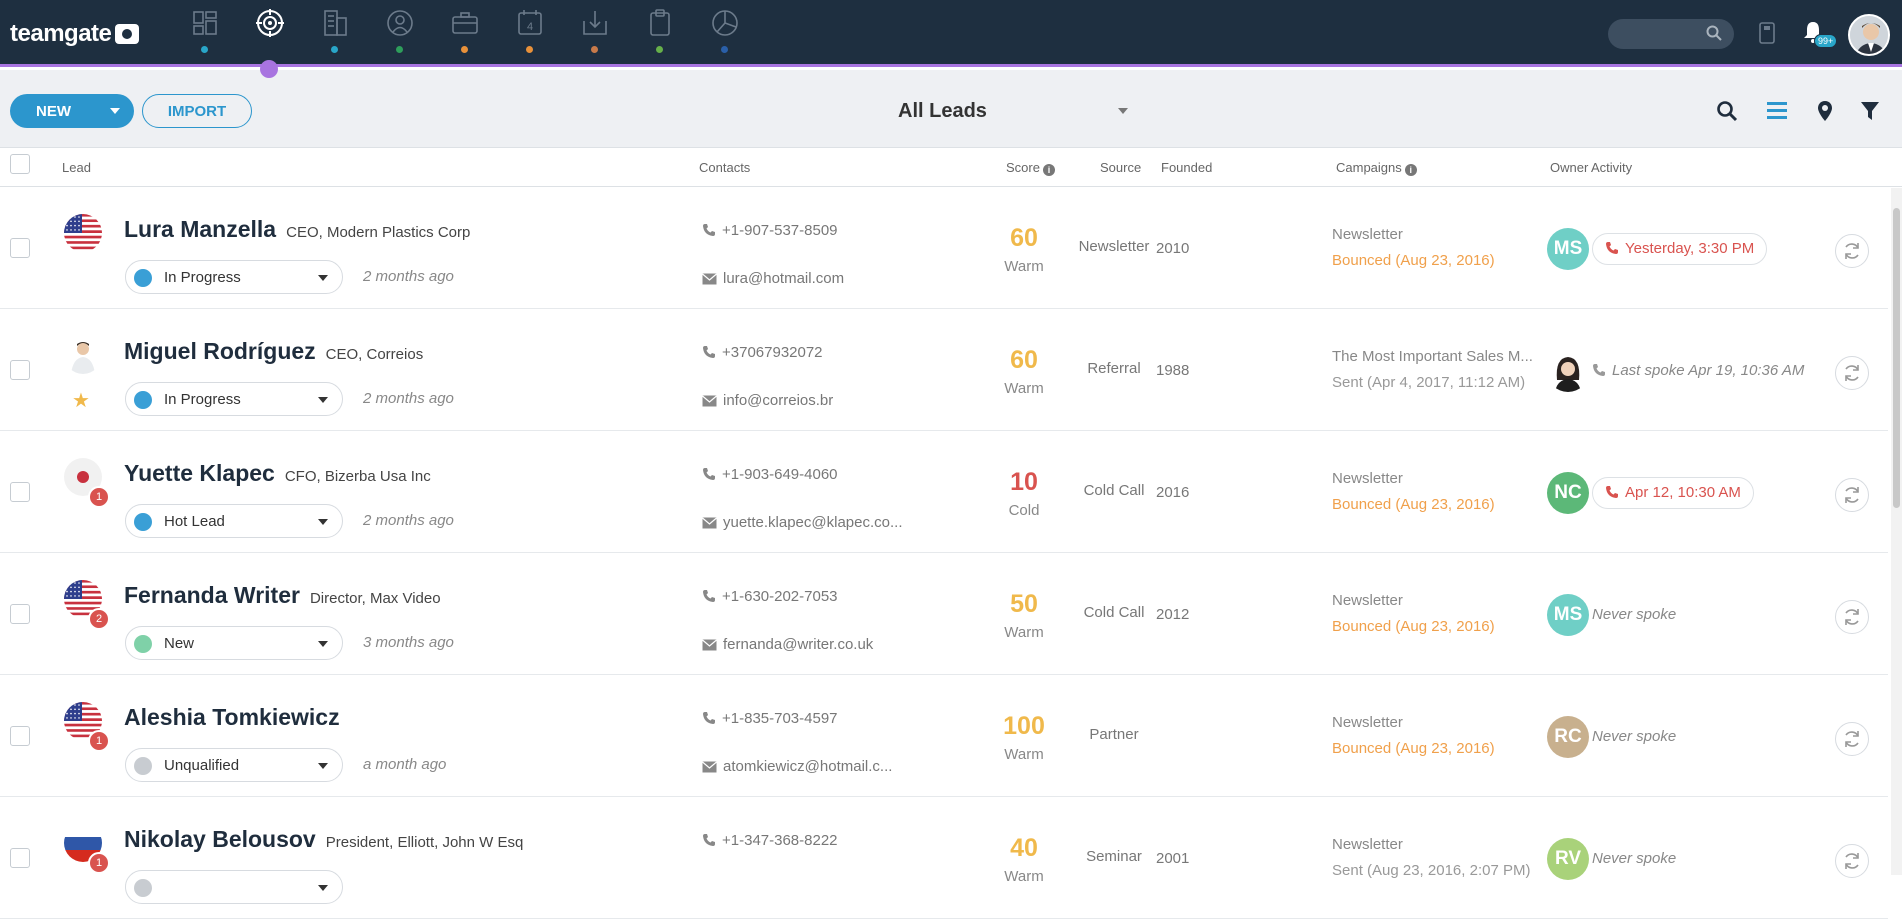 The image size is (1902, 919). I want to click on owner-avatar: NC, so click(1568, 493).